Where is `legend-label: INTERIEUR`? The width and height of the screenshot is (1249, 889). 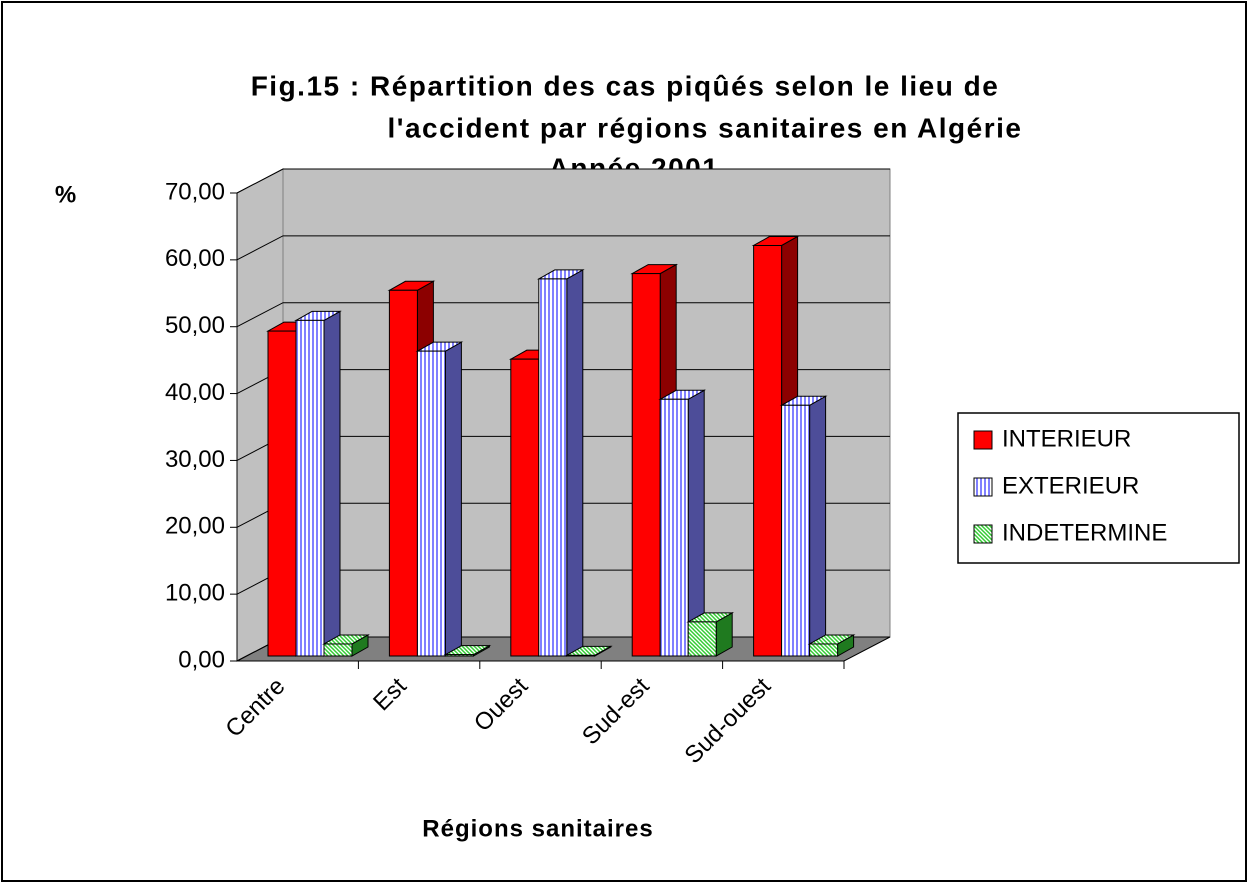
legend-label: INTERIEUR is located at coordinates (1066, 438).